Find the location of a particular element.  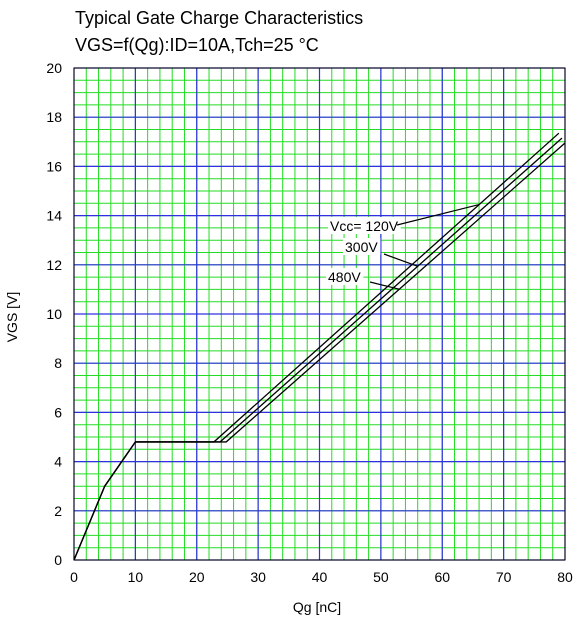

y-tick-label: 4 is located at coordinates (58, 462).